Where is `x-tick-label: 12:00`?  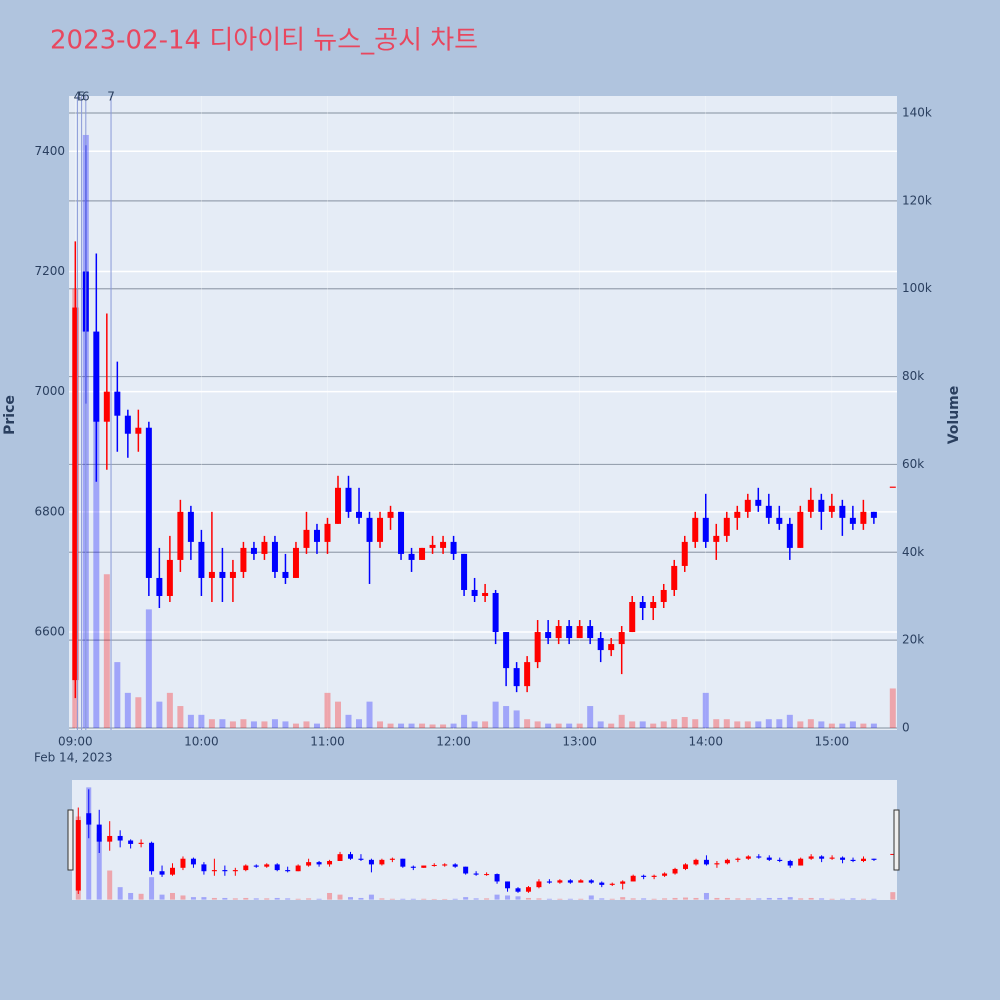
x-tick-label: 12:00 is located at coordinates (453, 742).